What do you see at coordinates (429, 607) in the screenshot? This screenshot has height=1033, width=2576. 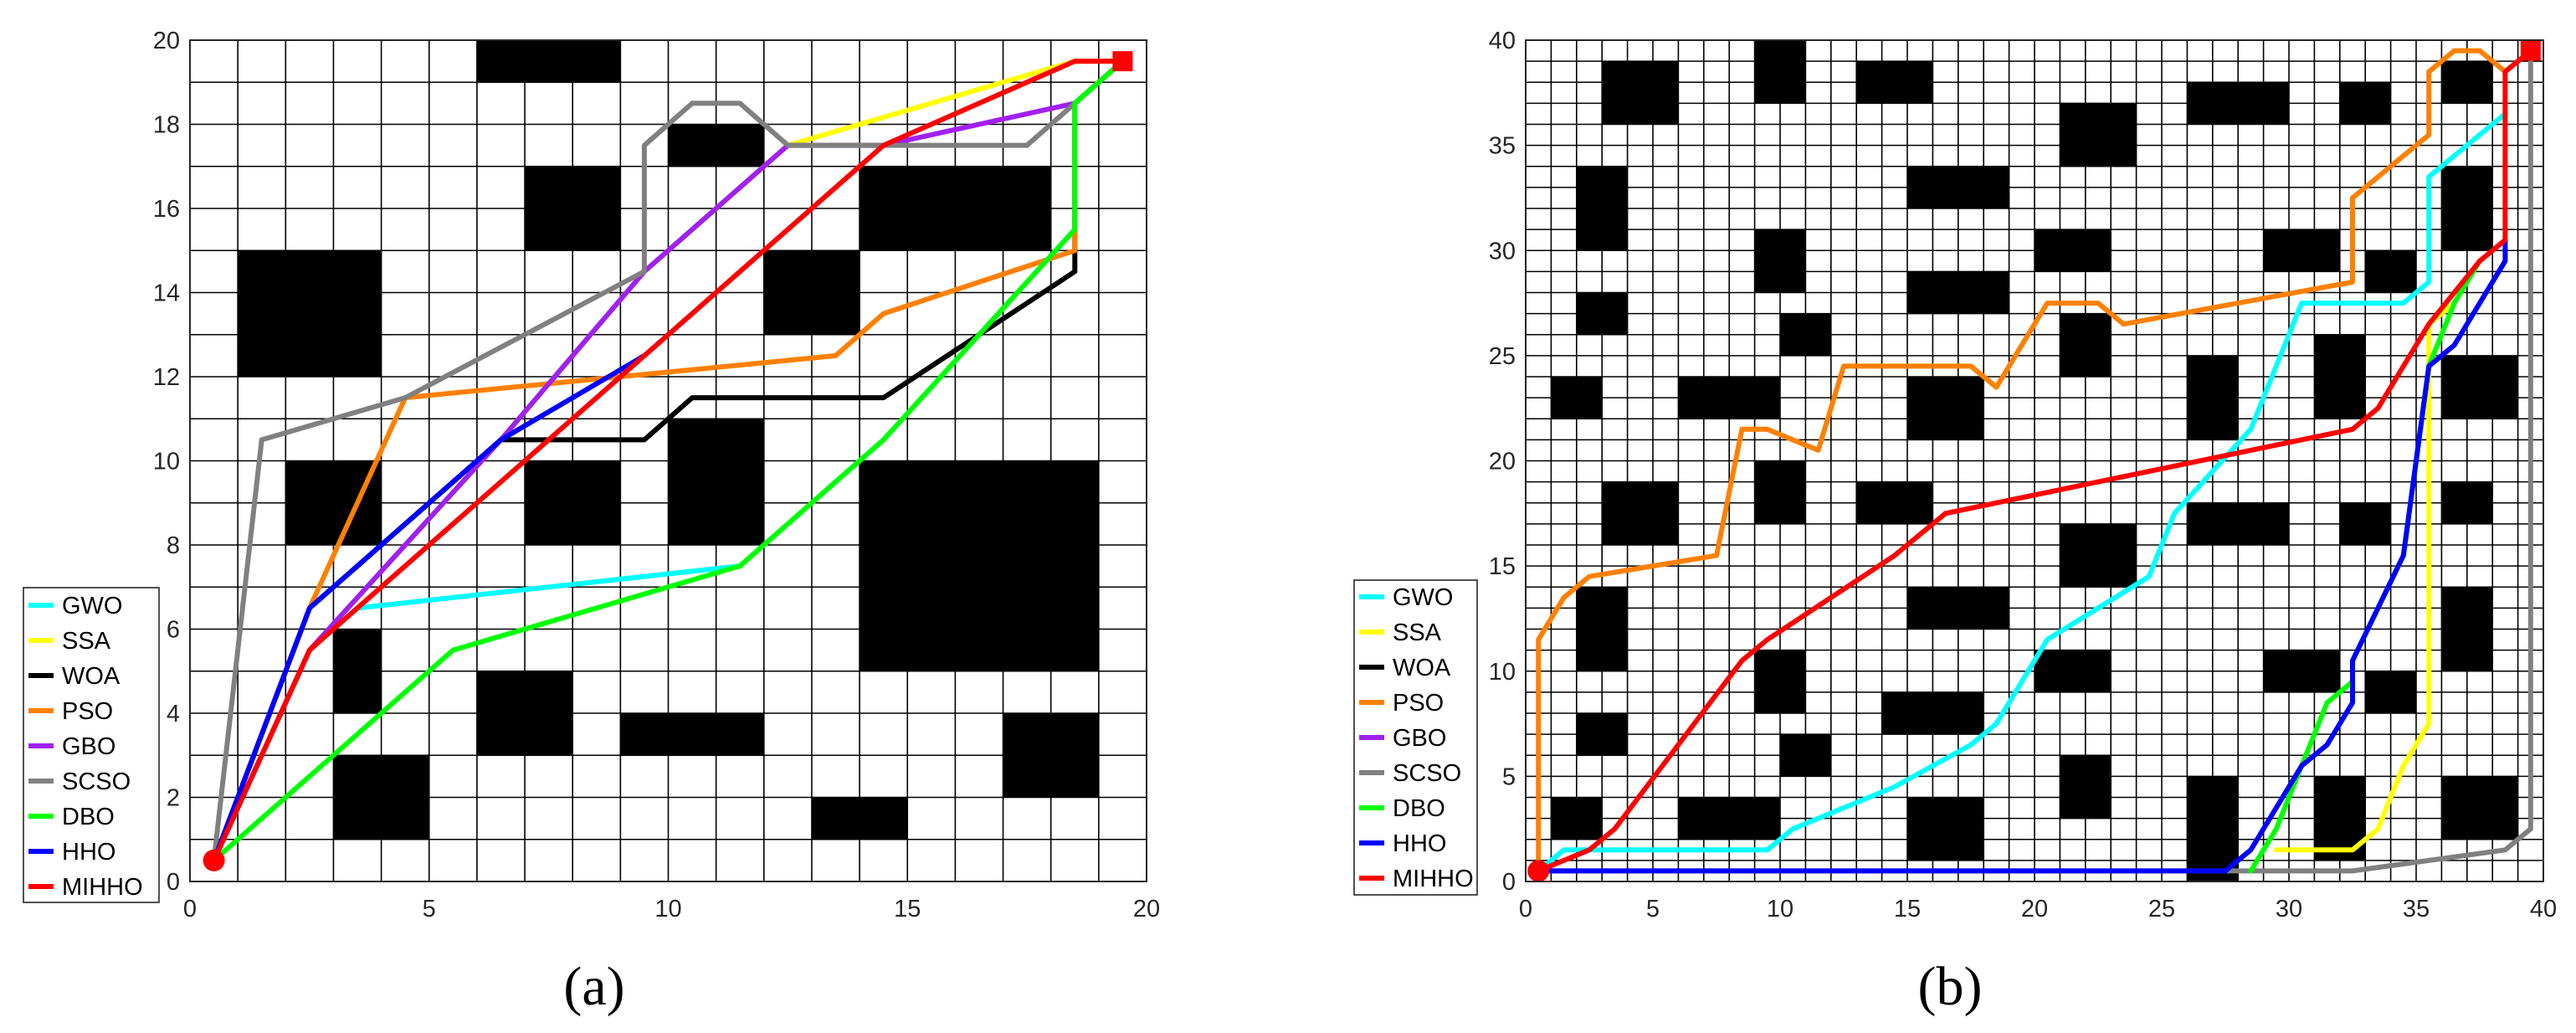 I see `series-path-hho` at bounding box center [429, 607].